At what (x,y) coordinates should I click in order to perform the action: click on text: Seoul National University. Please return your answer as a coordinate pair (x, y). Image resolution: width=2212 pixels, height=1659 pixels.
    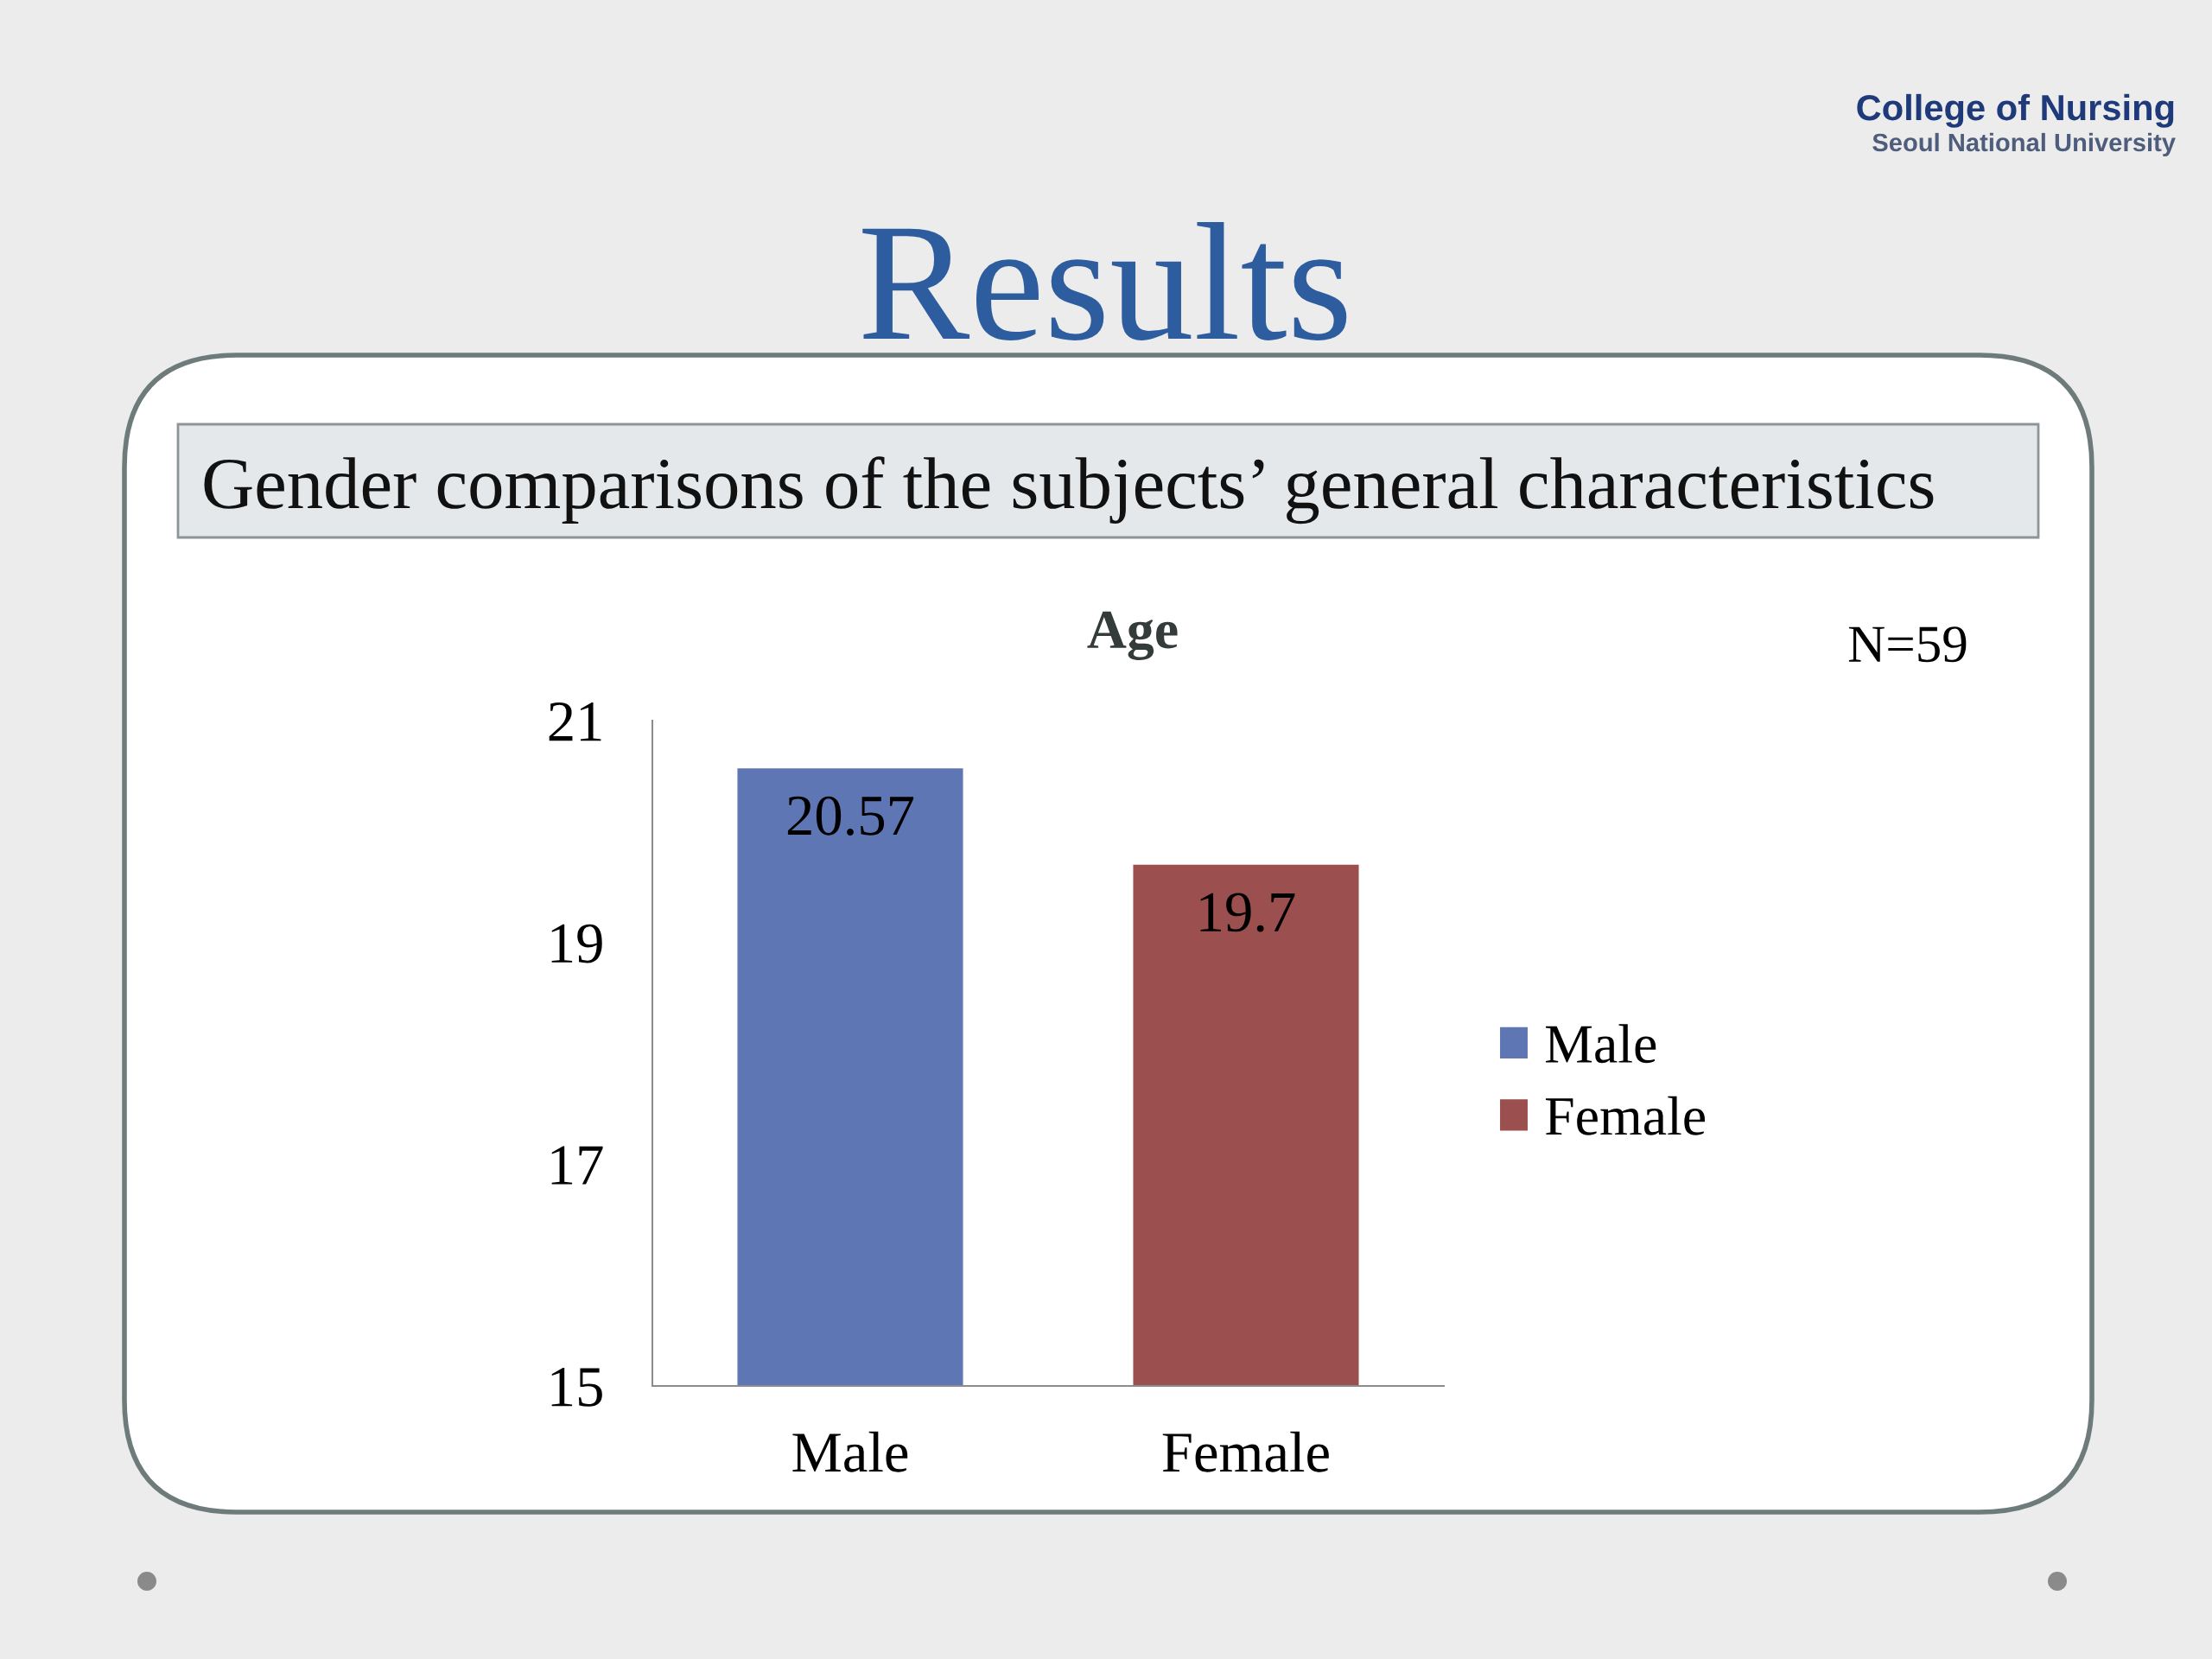
    Looking at the image, I should click on (2024, 144).